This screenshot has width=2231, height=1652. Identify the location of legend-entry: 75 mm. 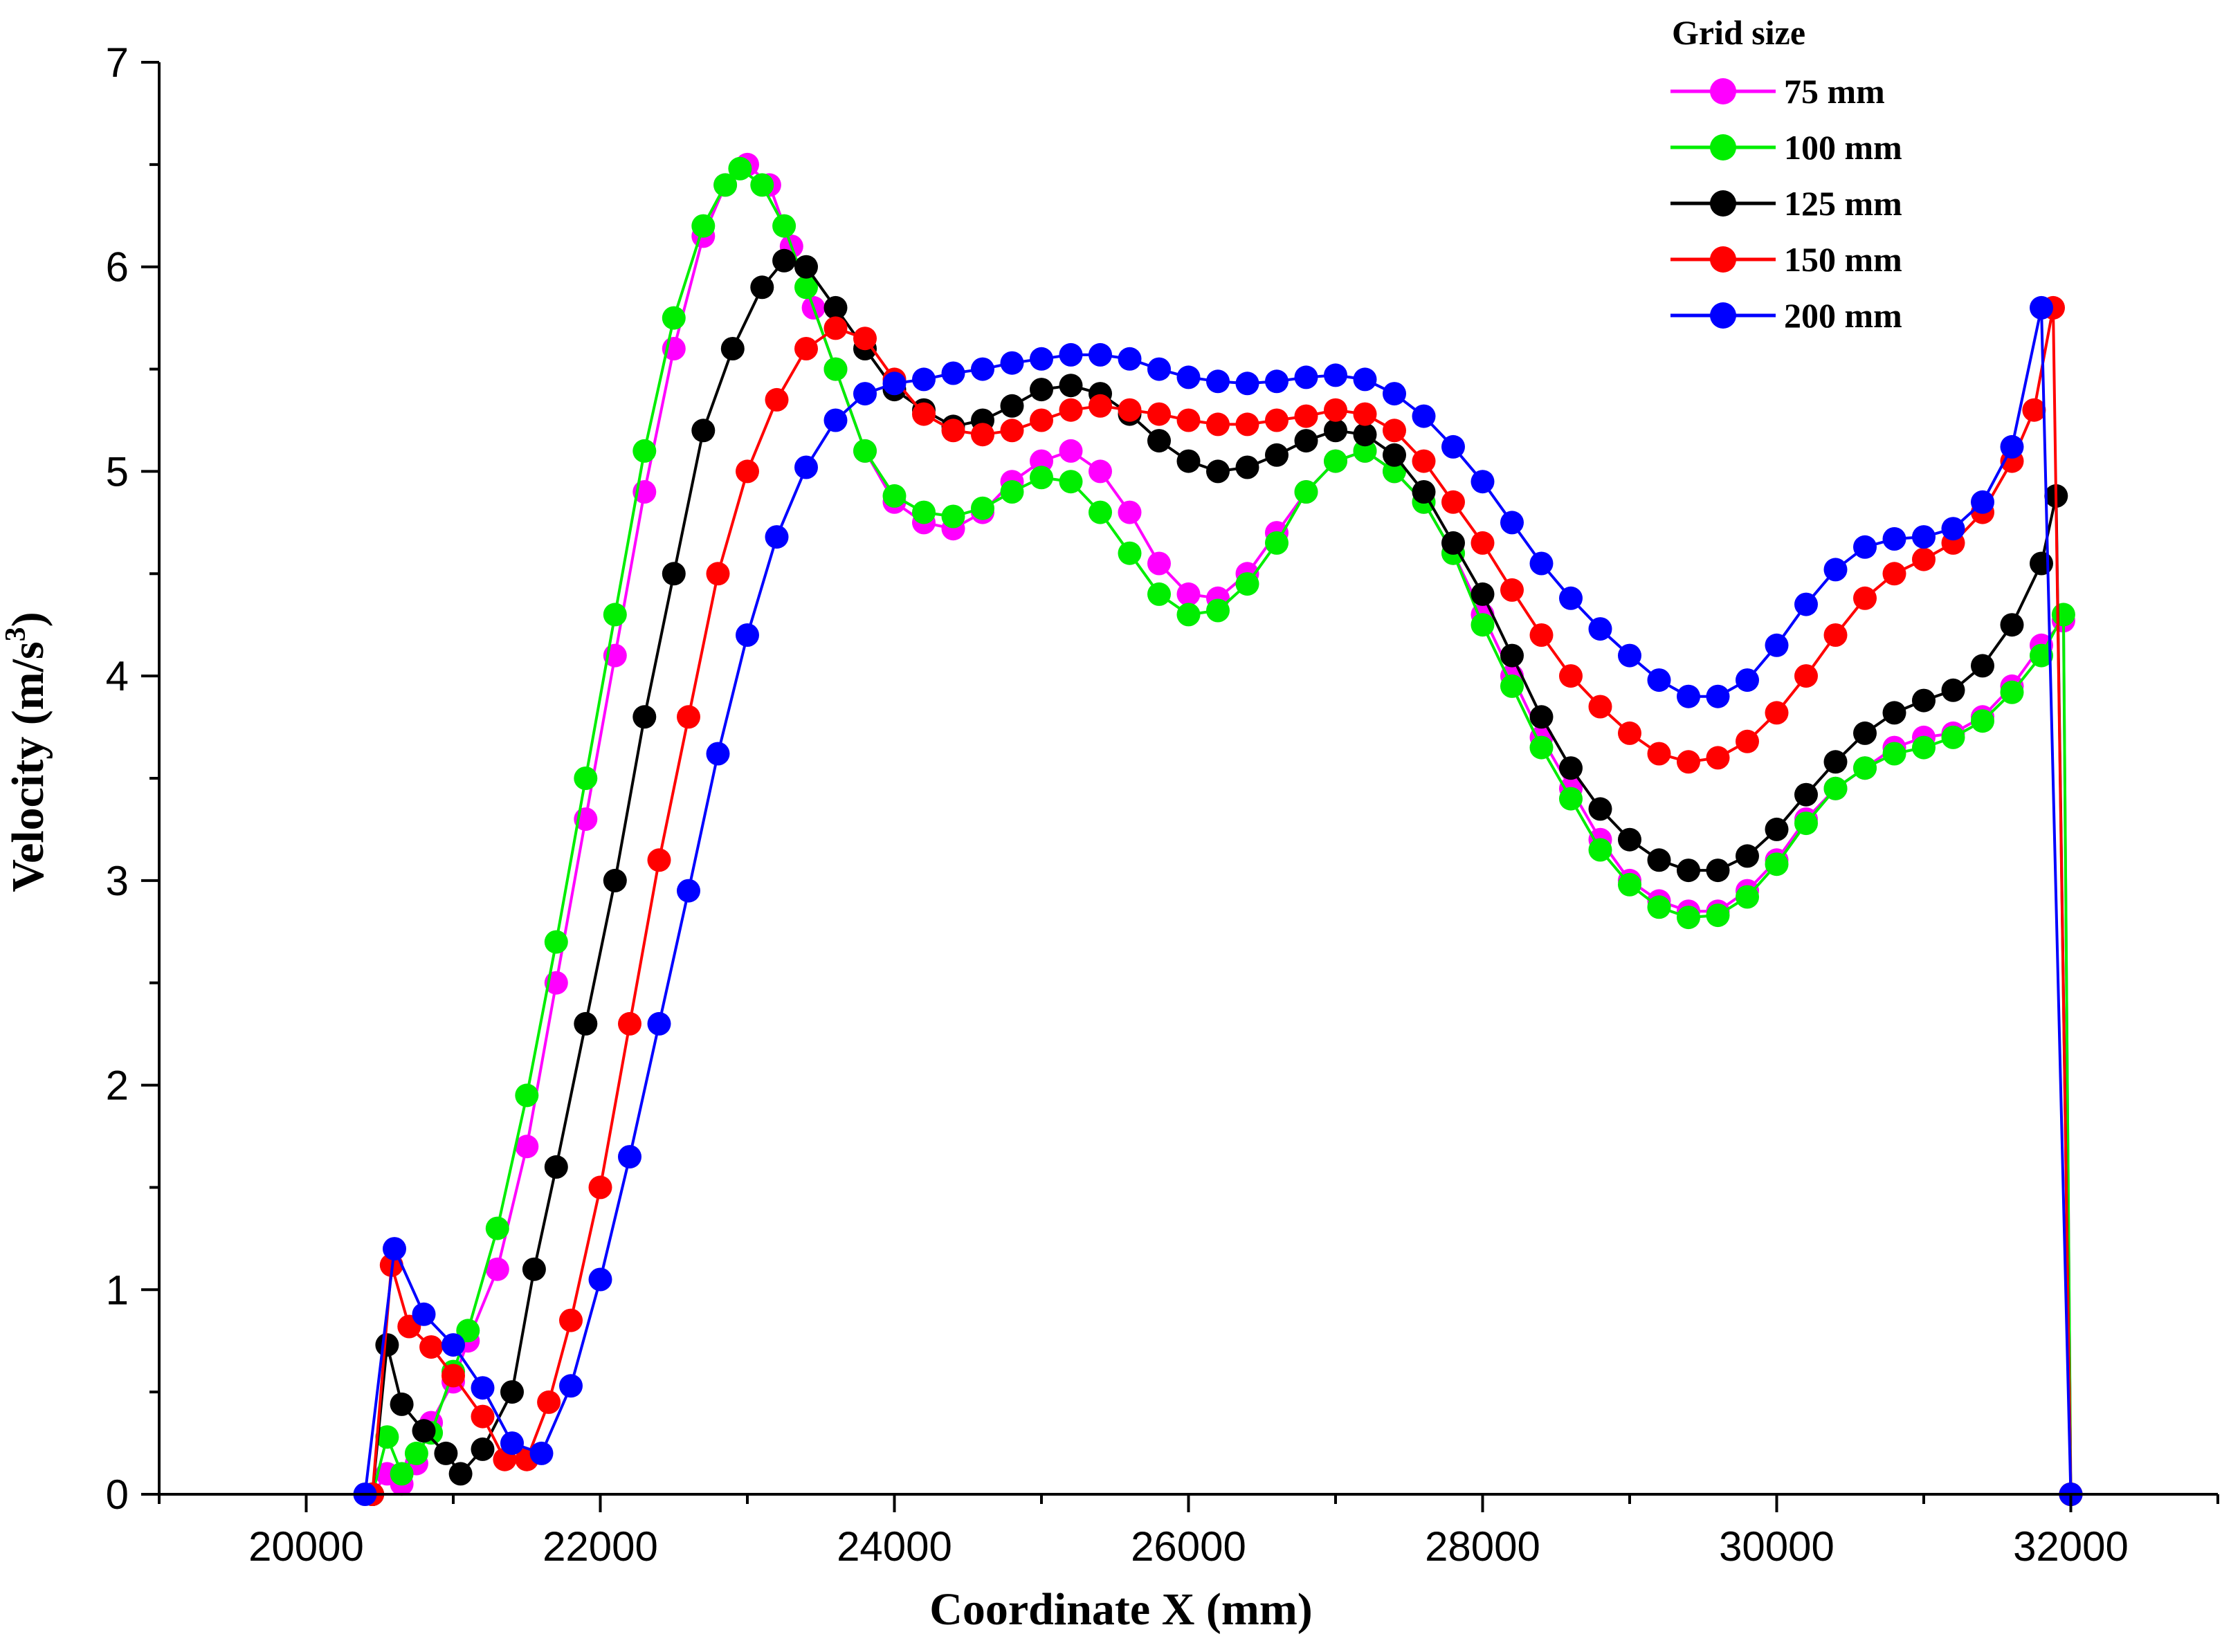
(1777, 91).